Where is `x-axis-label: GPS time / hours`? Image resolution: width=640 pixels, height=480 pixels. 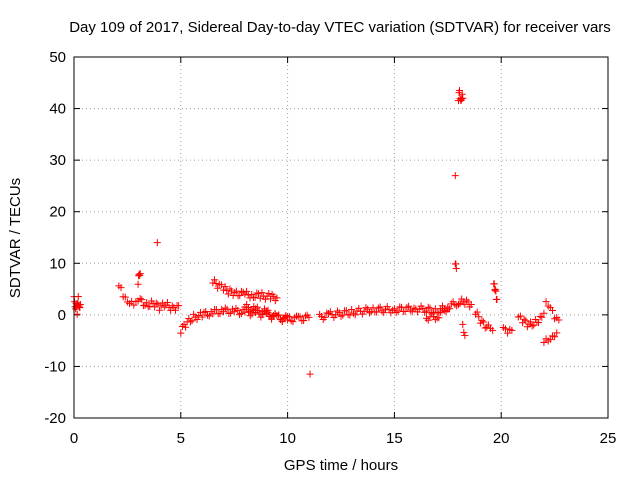 x-axis-label: GPS time / hours is located at coordinates (341, 465).